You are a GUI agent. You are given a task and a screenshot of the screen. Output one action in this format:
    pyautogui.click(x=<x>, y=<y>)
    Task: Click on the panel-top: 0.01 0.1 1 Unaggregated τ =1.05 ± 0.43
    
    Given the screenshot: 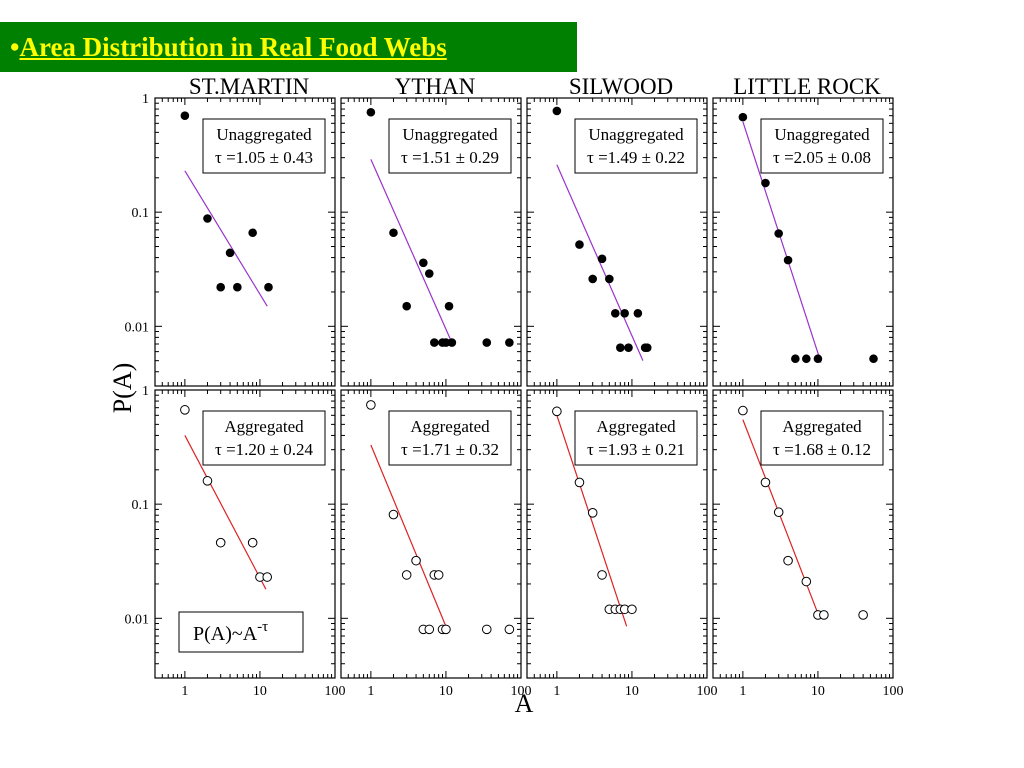 What is the action you would take?
    pyautogui.click(x=230, y=239)
    